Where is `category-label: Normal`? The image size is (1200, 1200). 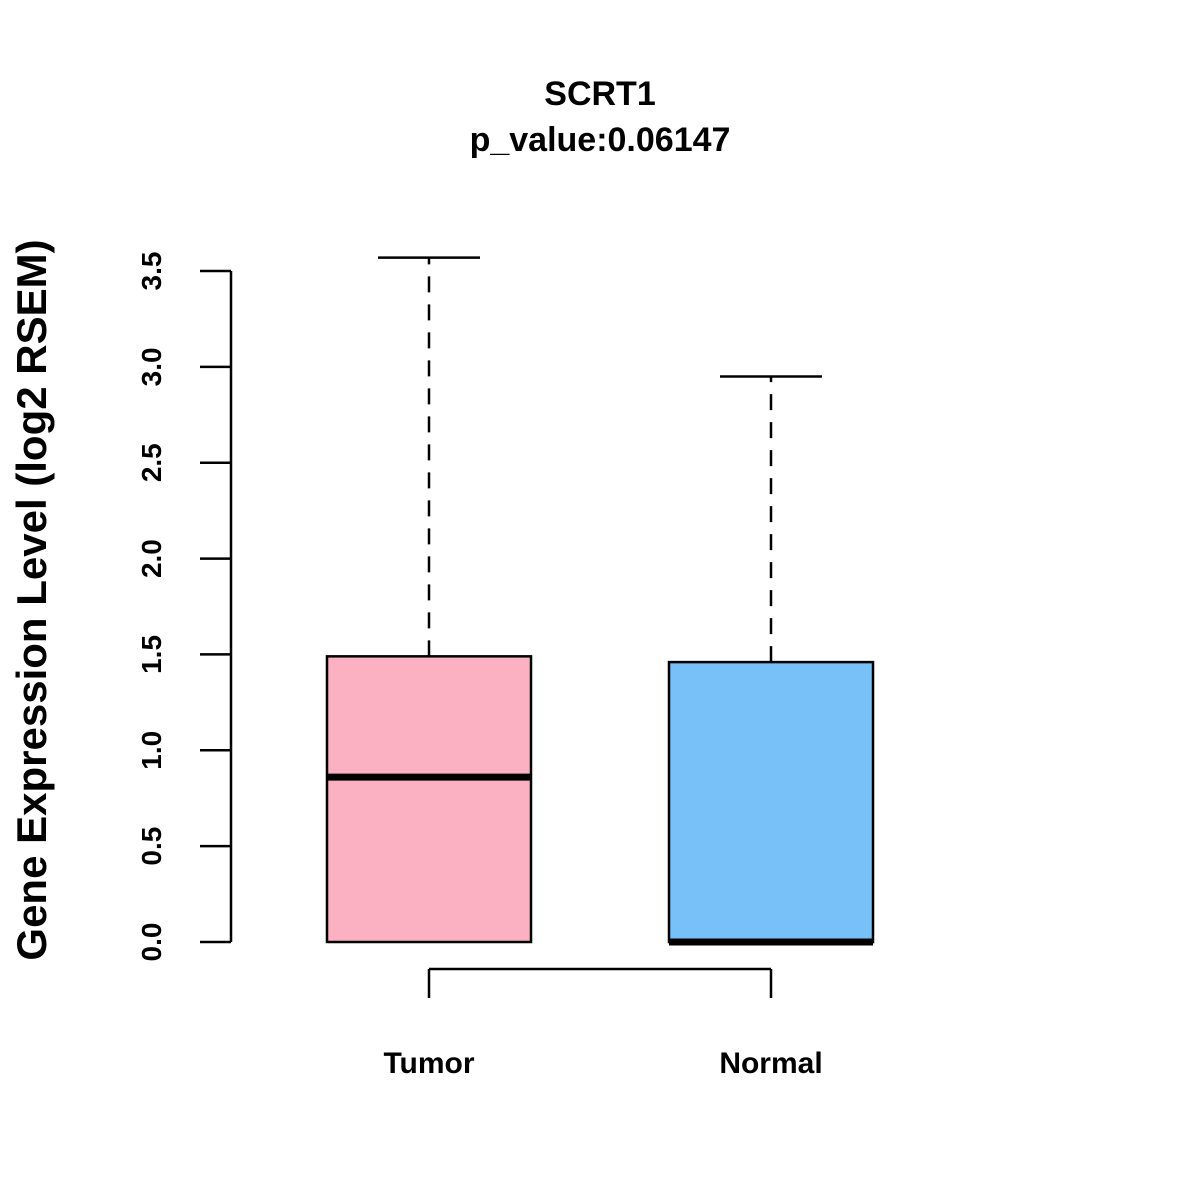
category-label: Normal is located at coordinates (770, 1063).